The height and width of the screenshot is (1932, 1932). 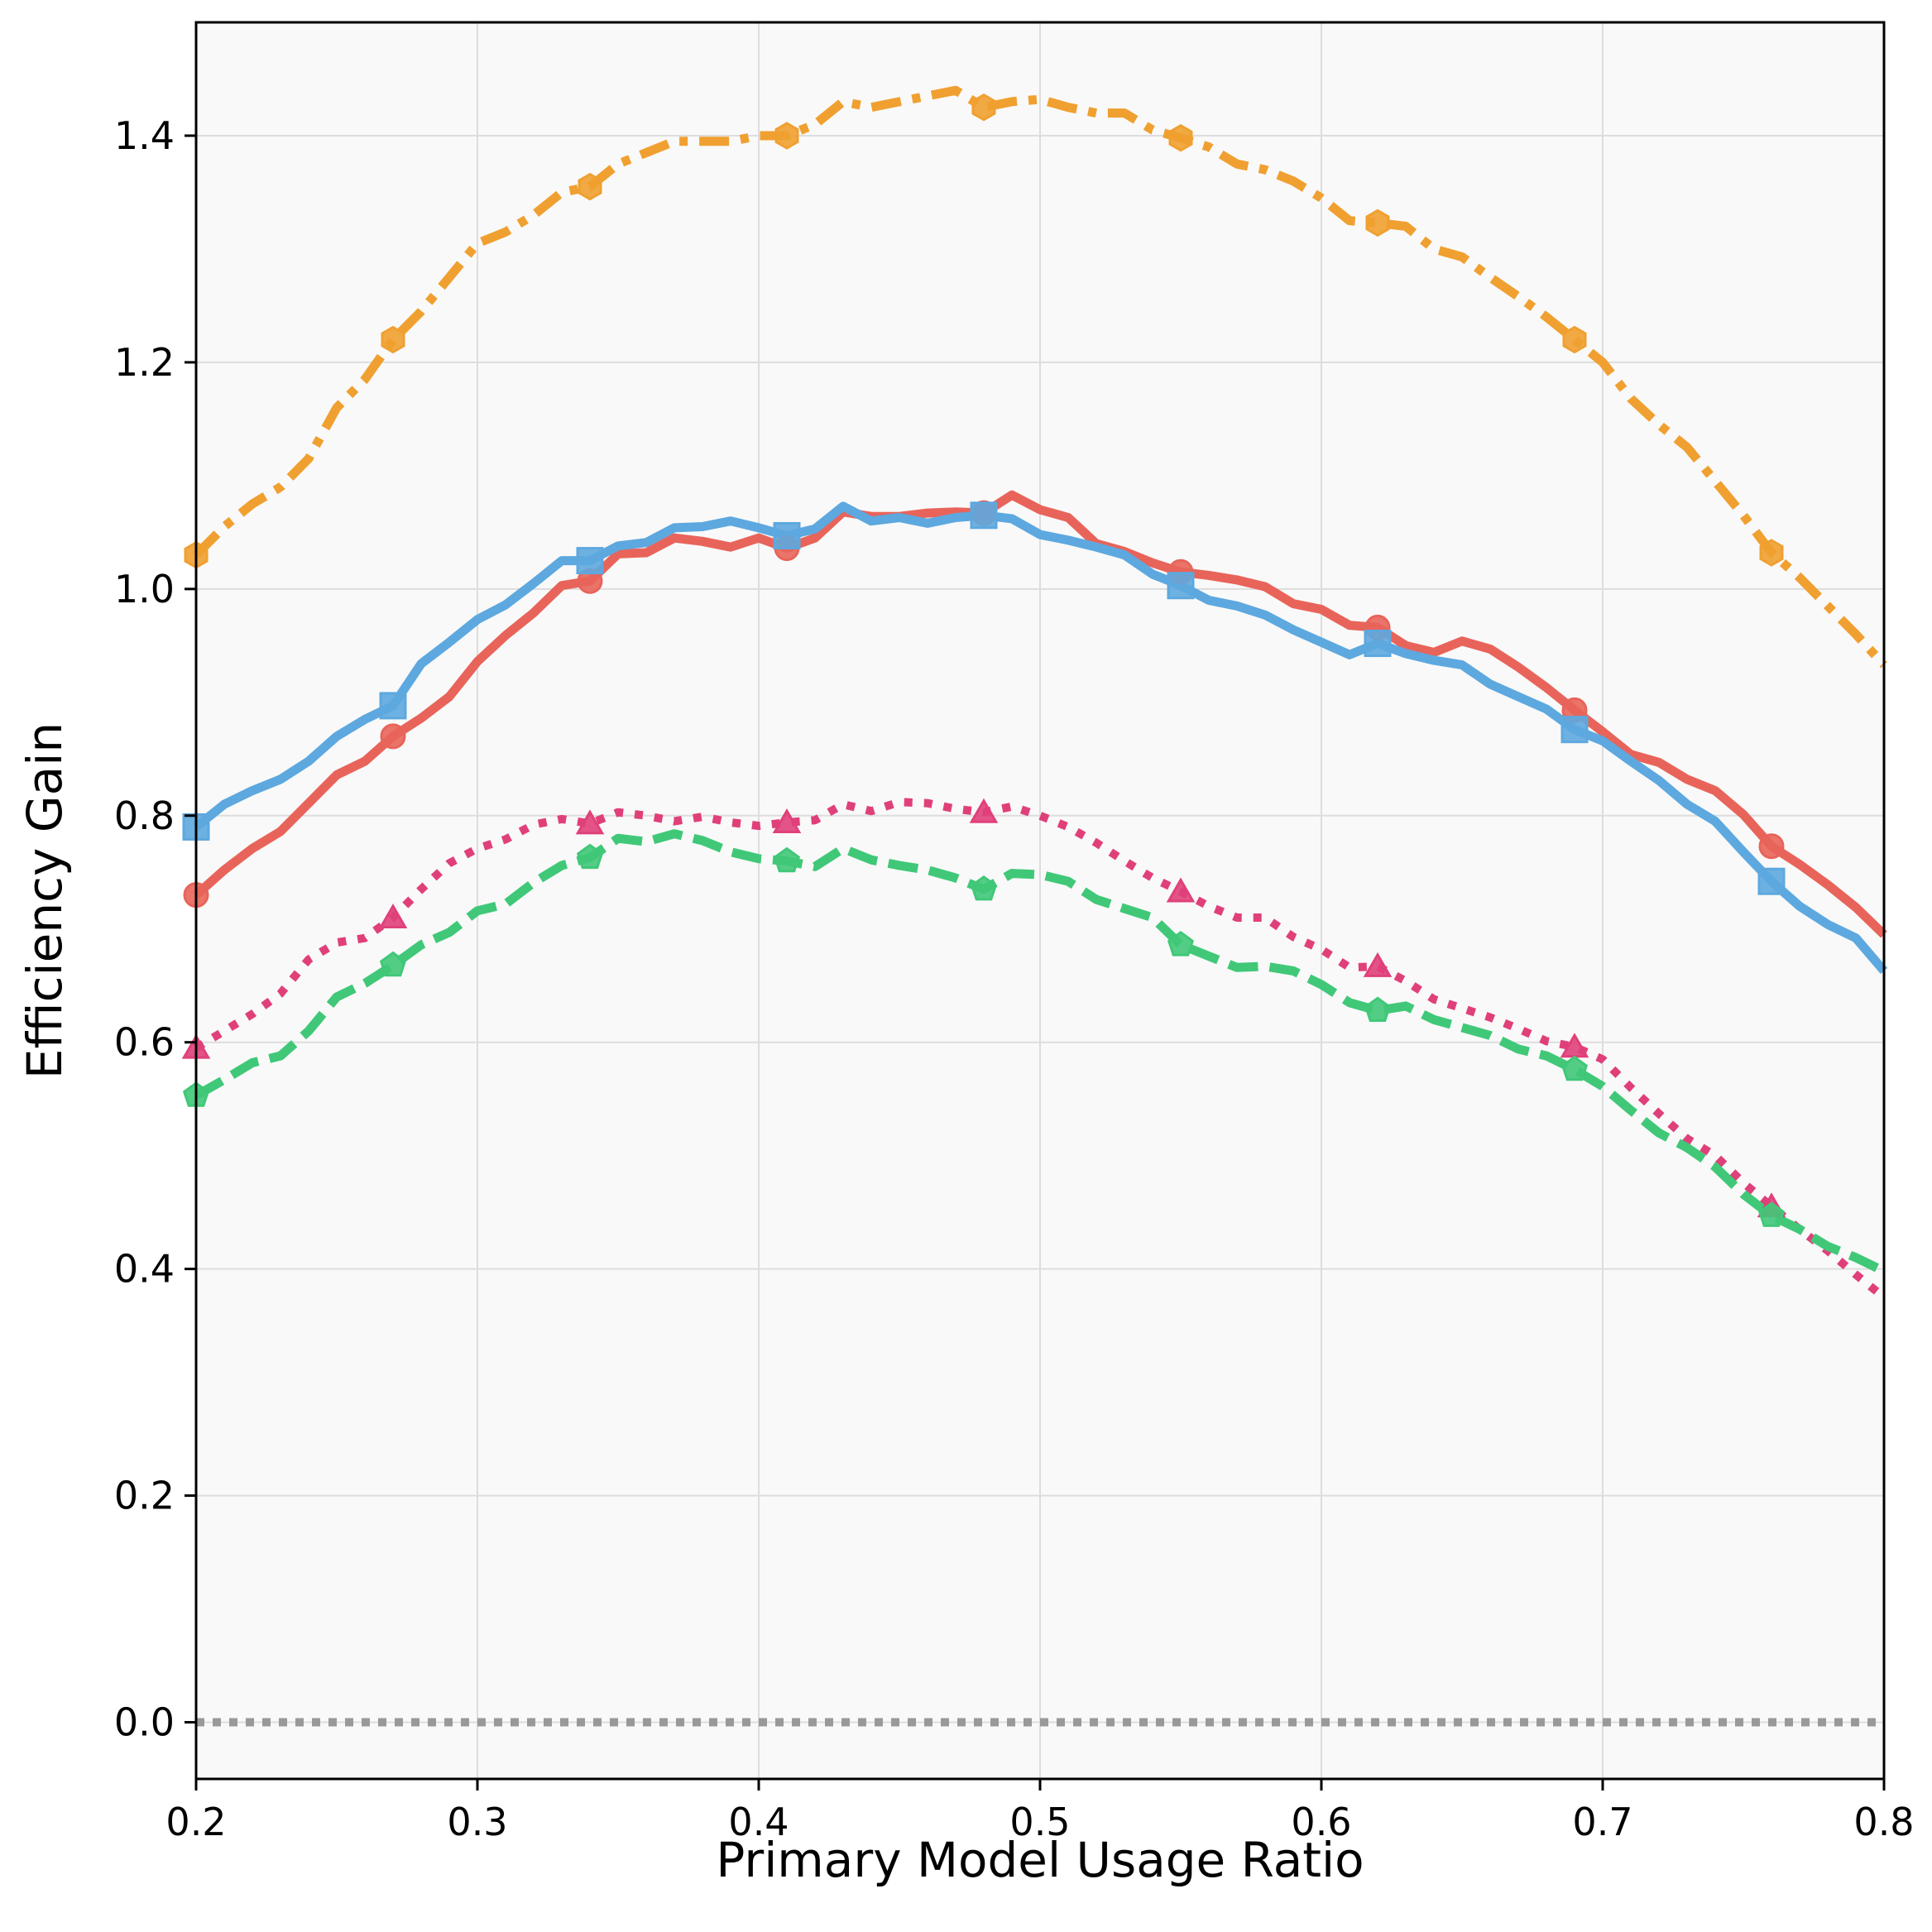 I want to click on x-axis-title: Primary Model Usage Ratio, so click(x=1040, y=1860).